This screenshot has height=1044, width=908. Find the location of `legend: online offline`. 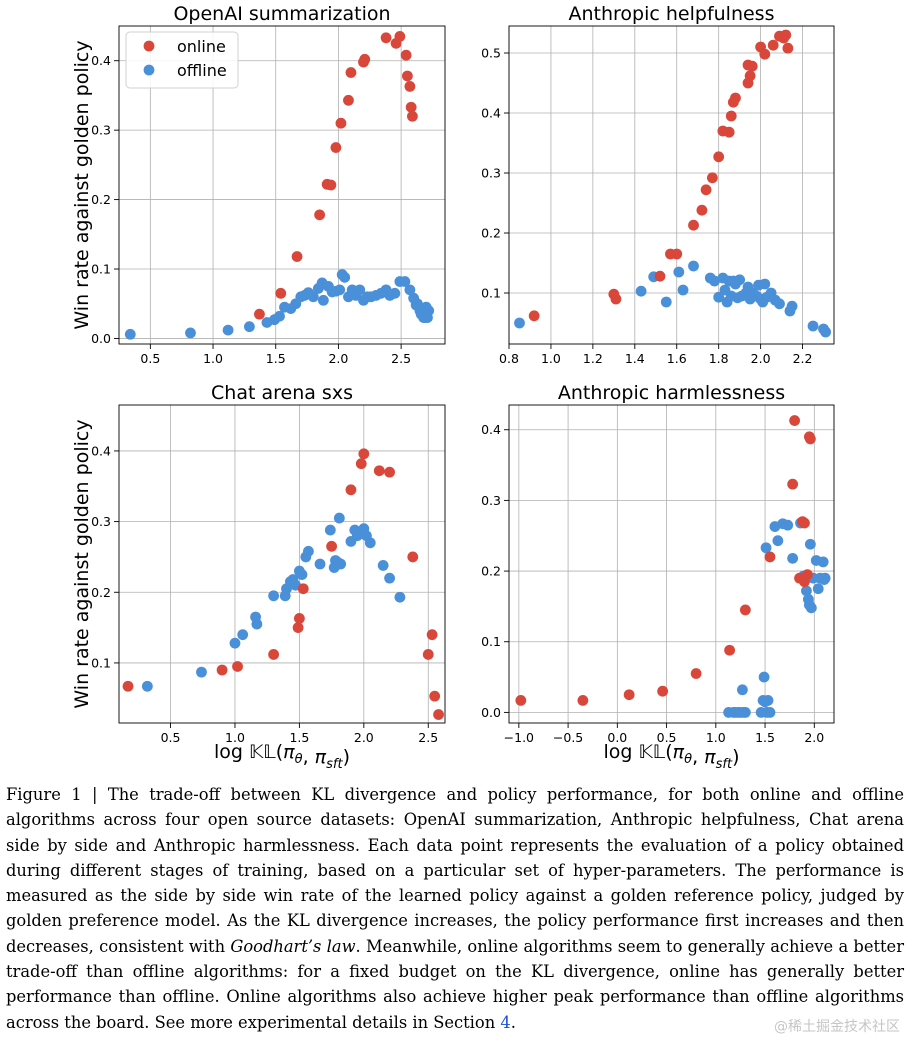

legend: online offline is located at coordinates (182, 60).